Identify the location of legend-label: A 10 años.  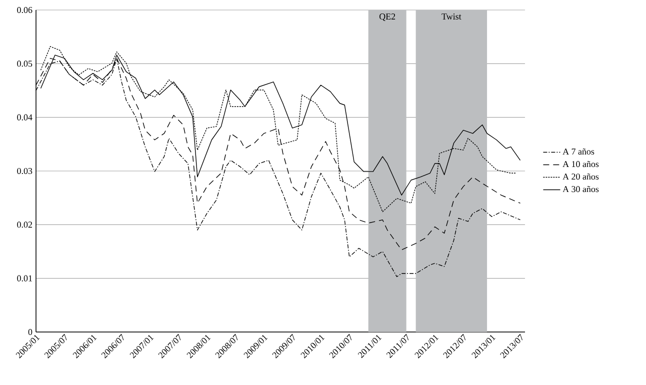
(580, 164).